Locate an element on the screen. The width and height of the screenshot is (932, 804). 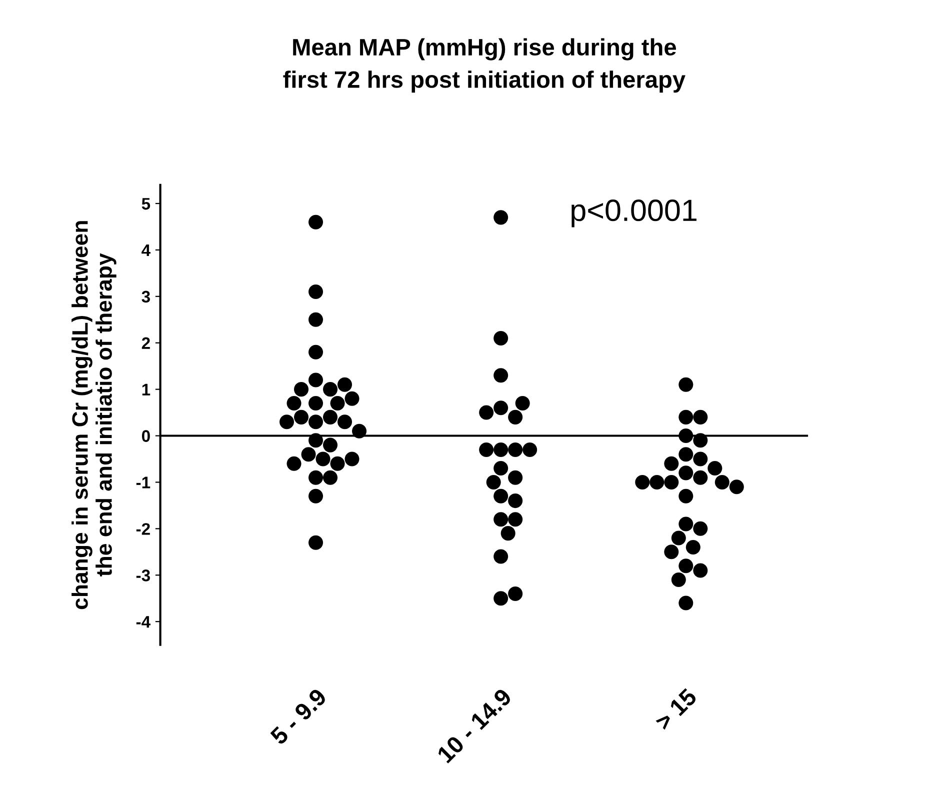
y-tick-label: 1 is located at coordinates (146, 390).